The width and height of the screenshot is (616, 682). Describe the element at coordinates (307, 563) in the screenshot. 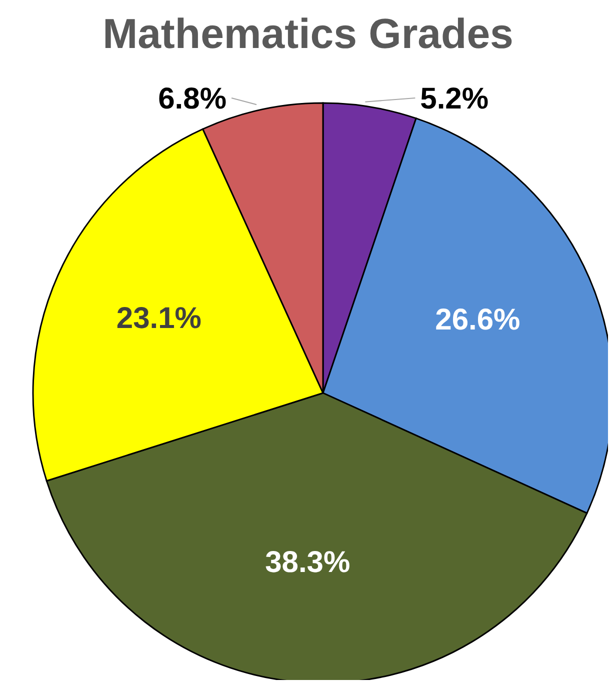

I see `data-label: 38.3%` at that location.